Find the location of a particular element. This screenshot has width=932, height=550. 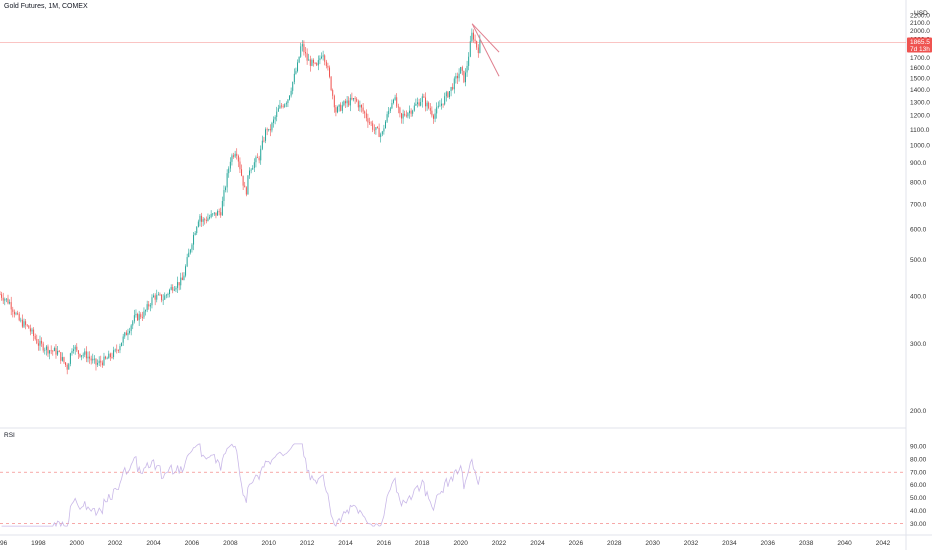

candle-countdown: 7d 13h is located at coordinates (920, 49).